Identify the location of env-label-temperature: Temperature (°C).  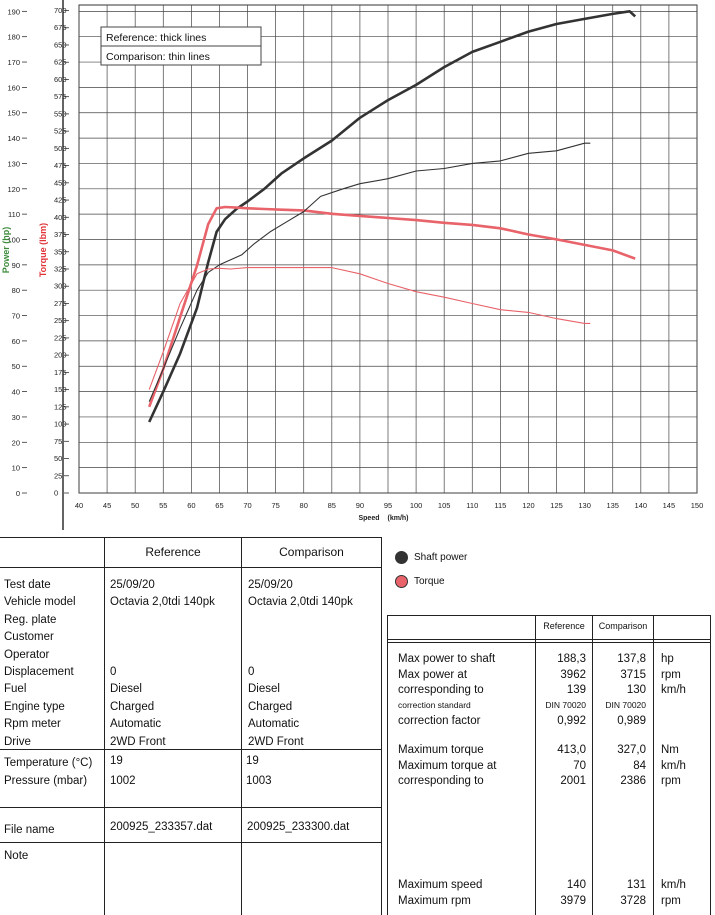
(48, 763).